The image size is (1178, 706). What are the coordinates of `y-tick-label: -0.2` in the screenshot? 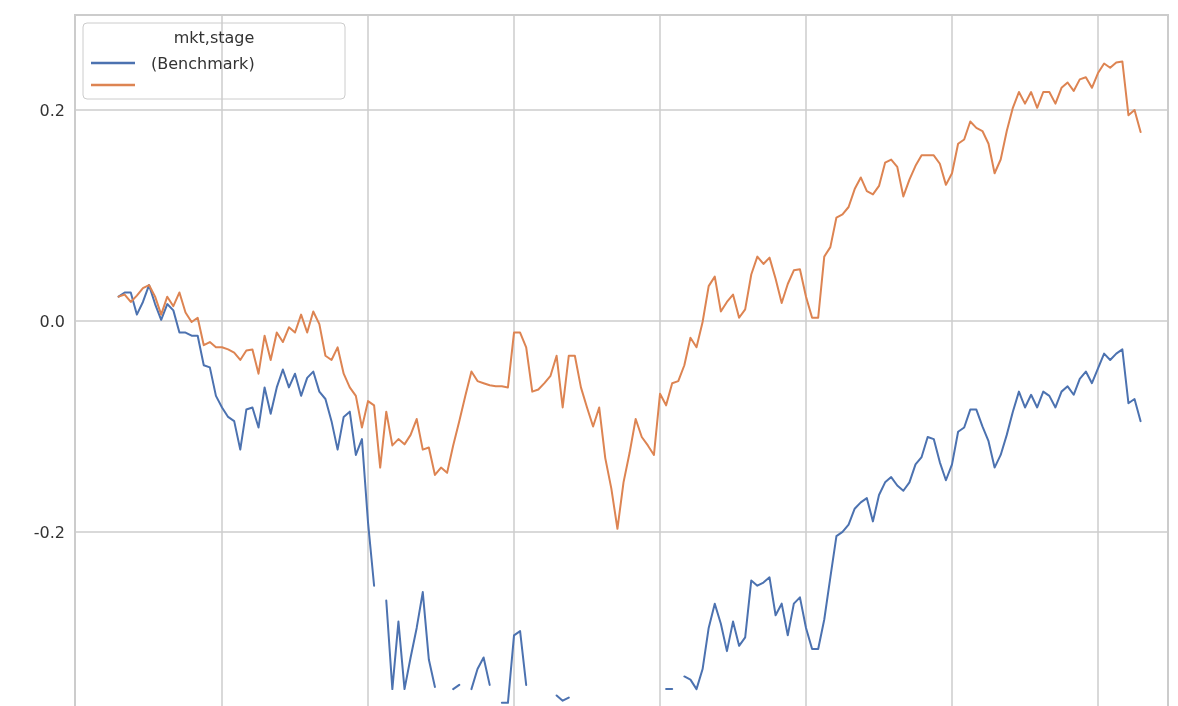 It's located at (49, 532).